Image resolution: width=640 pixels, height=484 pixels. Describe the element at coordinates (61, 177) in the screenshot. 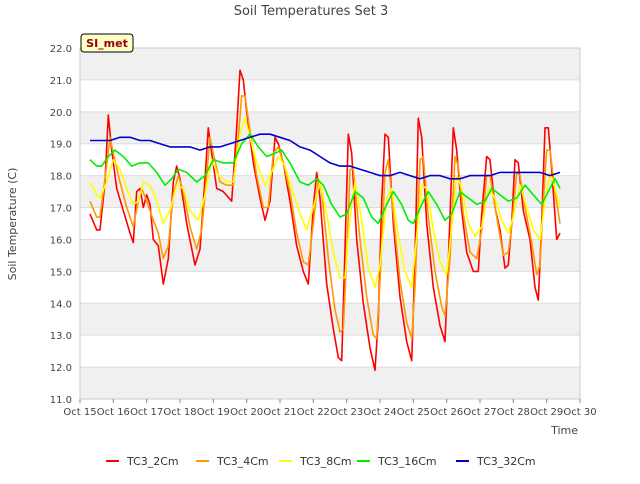

I see `y-tick-label: 18.0` at that location.